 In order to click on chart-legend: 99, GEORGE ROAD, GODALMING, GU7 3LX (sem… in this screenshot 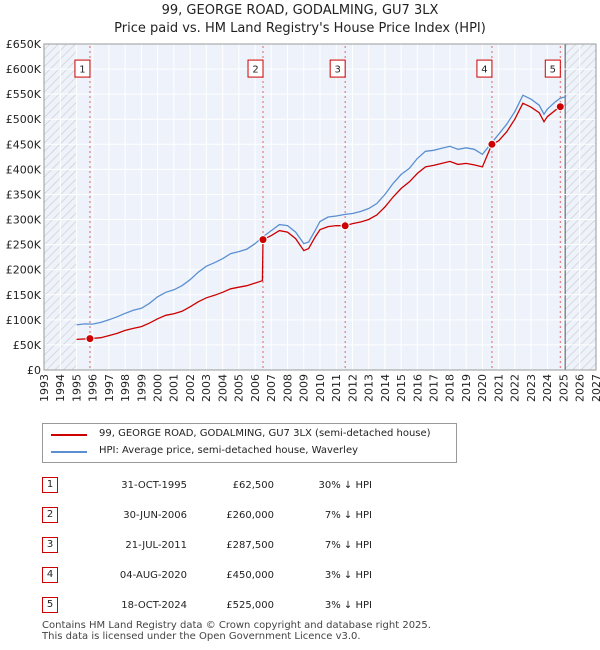, I will do `click(249, 443)`.